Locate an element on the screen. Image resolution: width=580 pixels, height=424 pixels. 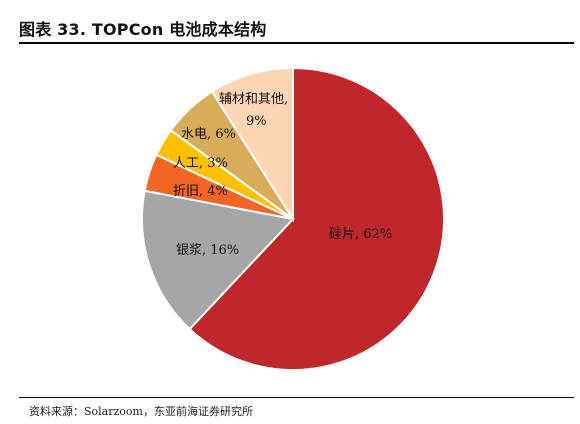
slice-label-silicon-wafer: 硅片, 62% is located at coordinates (360, 234).